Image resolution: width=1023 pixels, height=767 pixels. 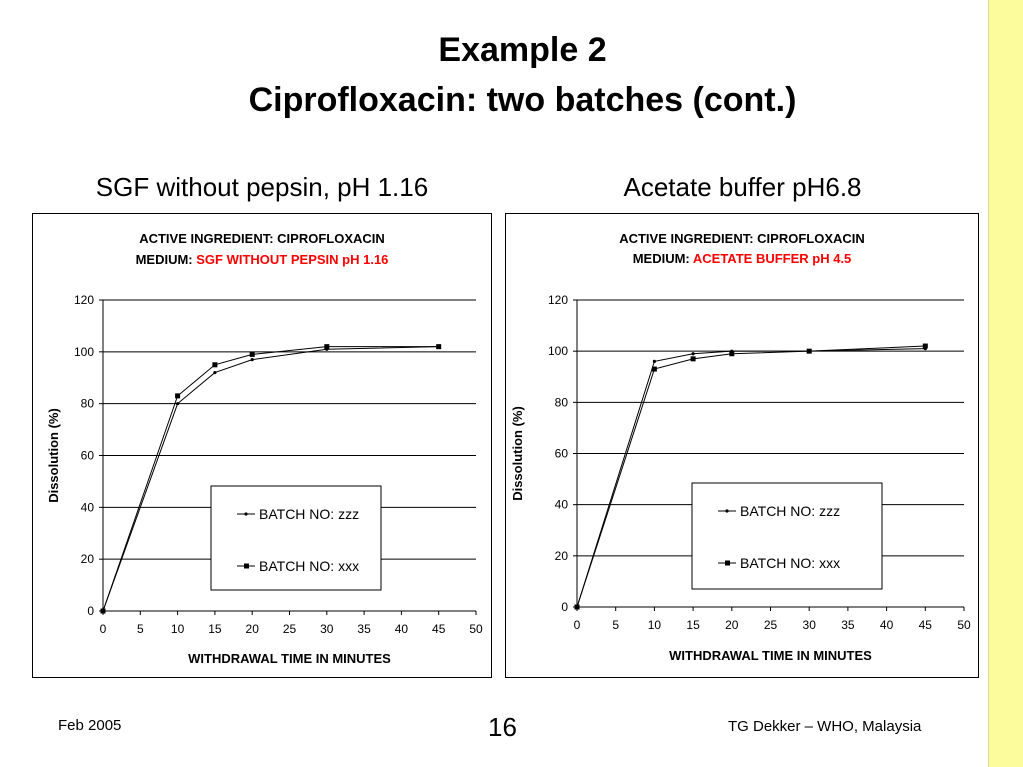 What do you see at coordinates (262, 187) in the screenshot?
I see `left-chart-subtitle: SGF without pepsin, pH 1.16` at bounding box center [262, 187].